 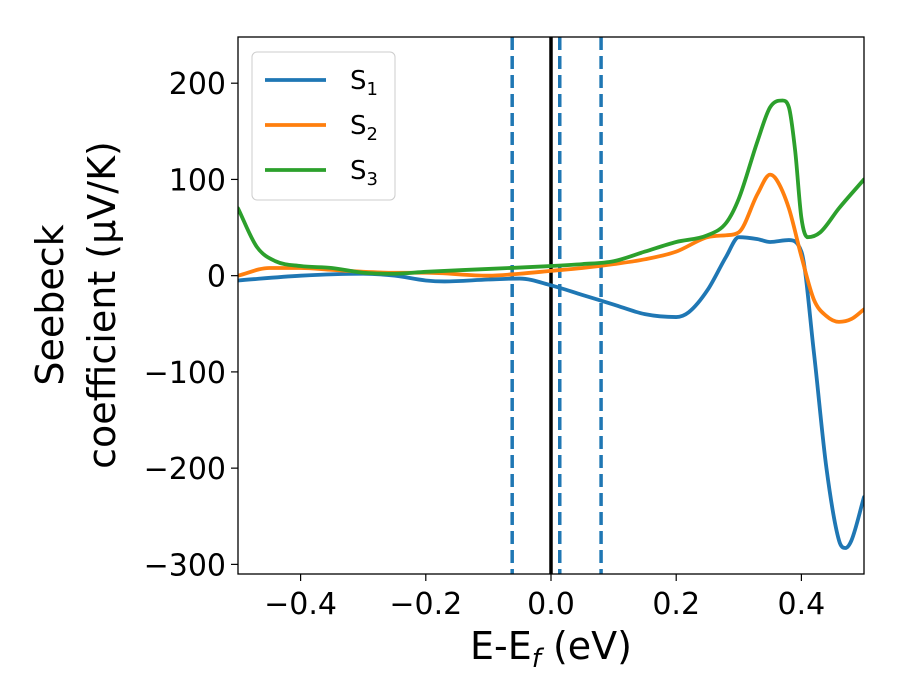 I want to click on y-axis-label-line1: Seebeck, so click(x=50, y=304).